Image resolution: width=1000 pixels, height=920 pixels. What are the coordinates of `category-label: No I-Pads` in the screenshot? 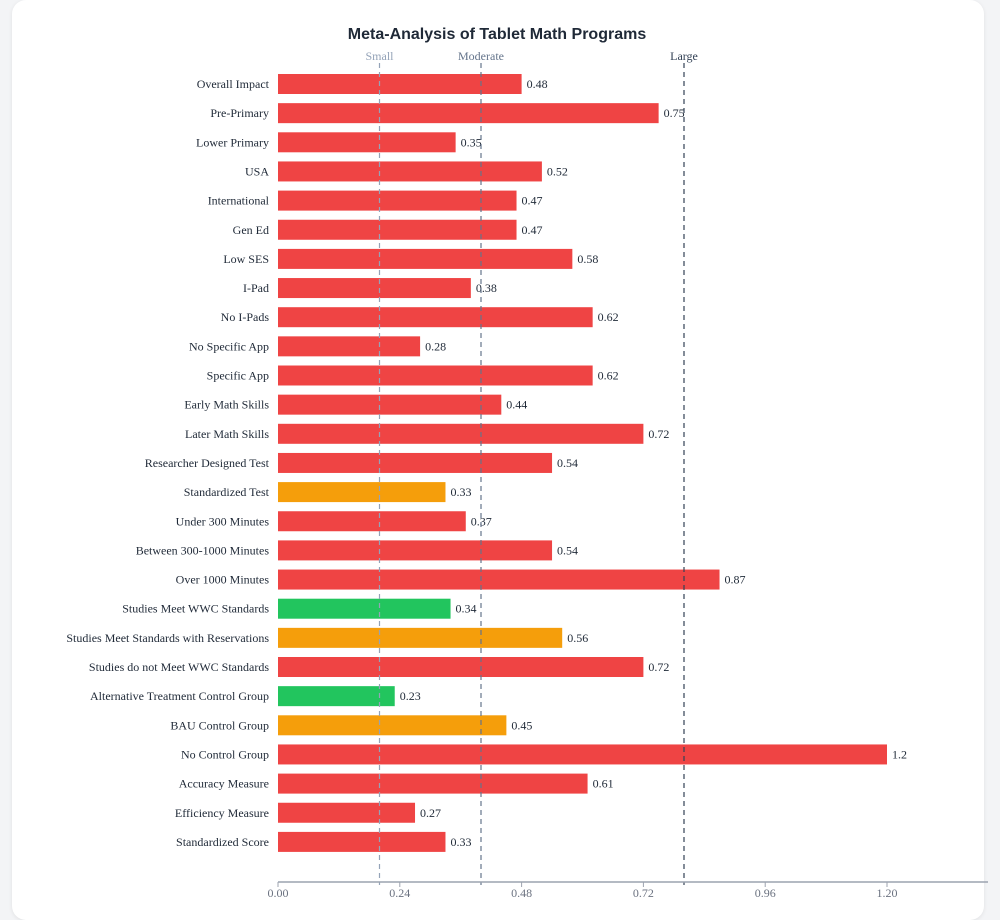 It's located at (245, 317).